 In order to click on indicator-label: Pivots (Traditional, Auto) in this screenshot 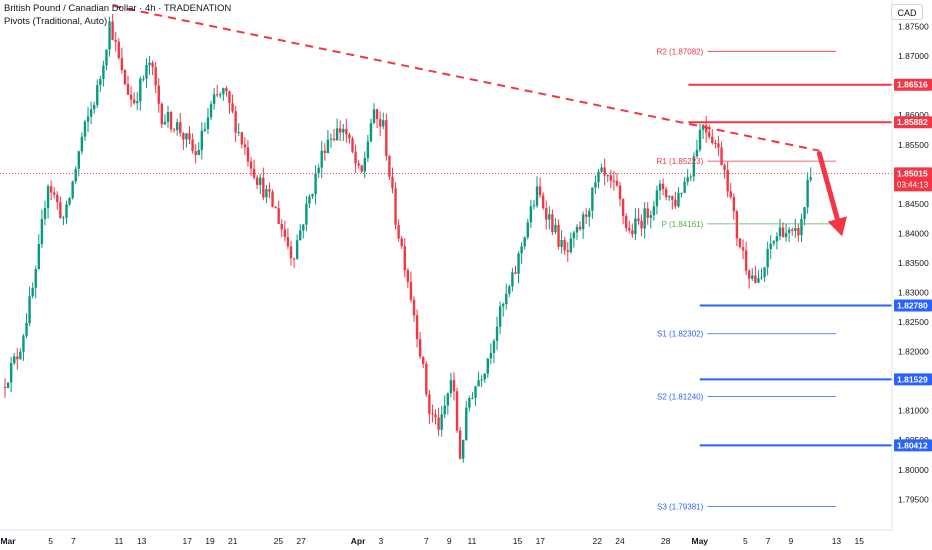, I will do `click(56, 21)`.